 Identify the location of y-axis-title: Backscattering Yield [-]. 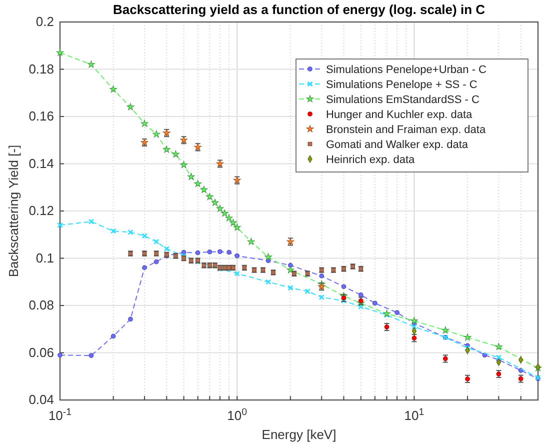
(13, 211).